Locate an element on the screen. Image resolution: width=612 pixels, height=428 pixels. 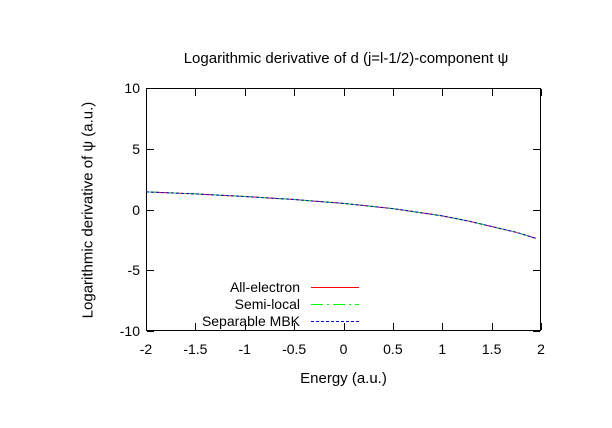
series-line-separable-mbk is located at coordinates (341, 215).